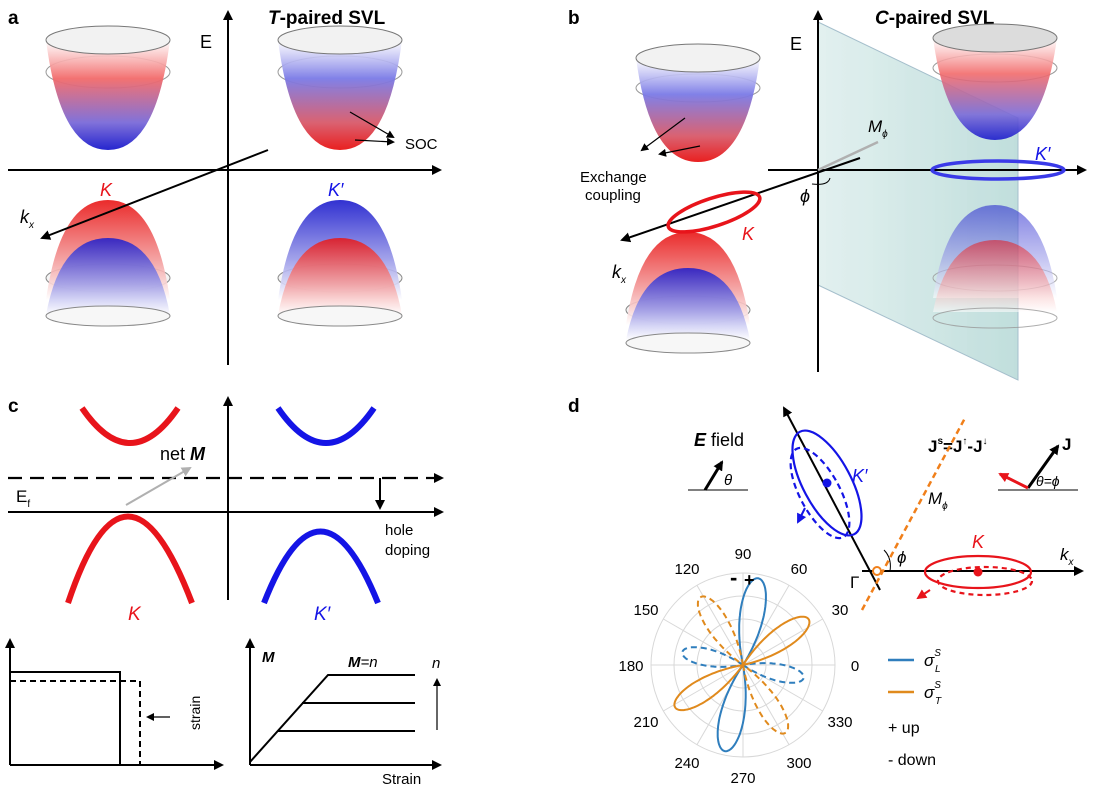  What do you see at coordinates (336, 190) in the screenshot?
I see `valley-kp-a: K′` at bounding box center [336, 190].